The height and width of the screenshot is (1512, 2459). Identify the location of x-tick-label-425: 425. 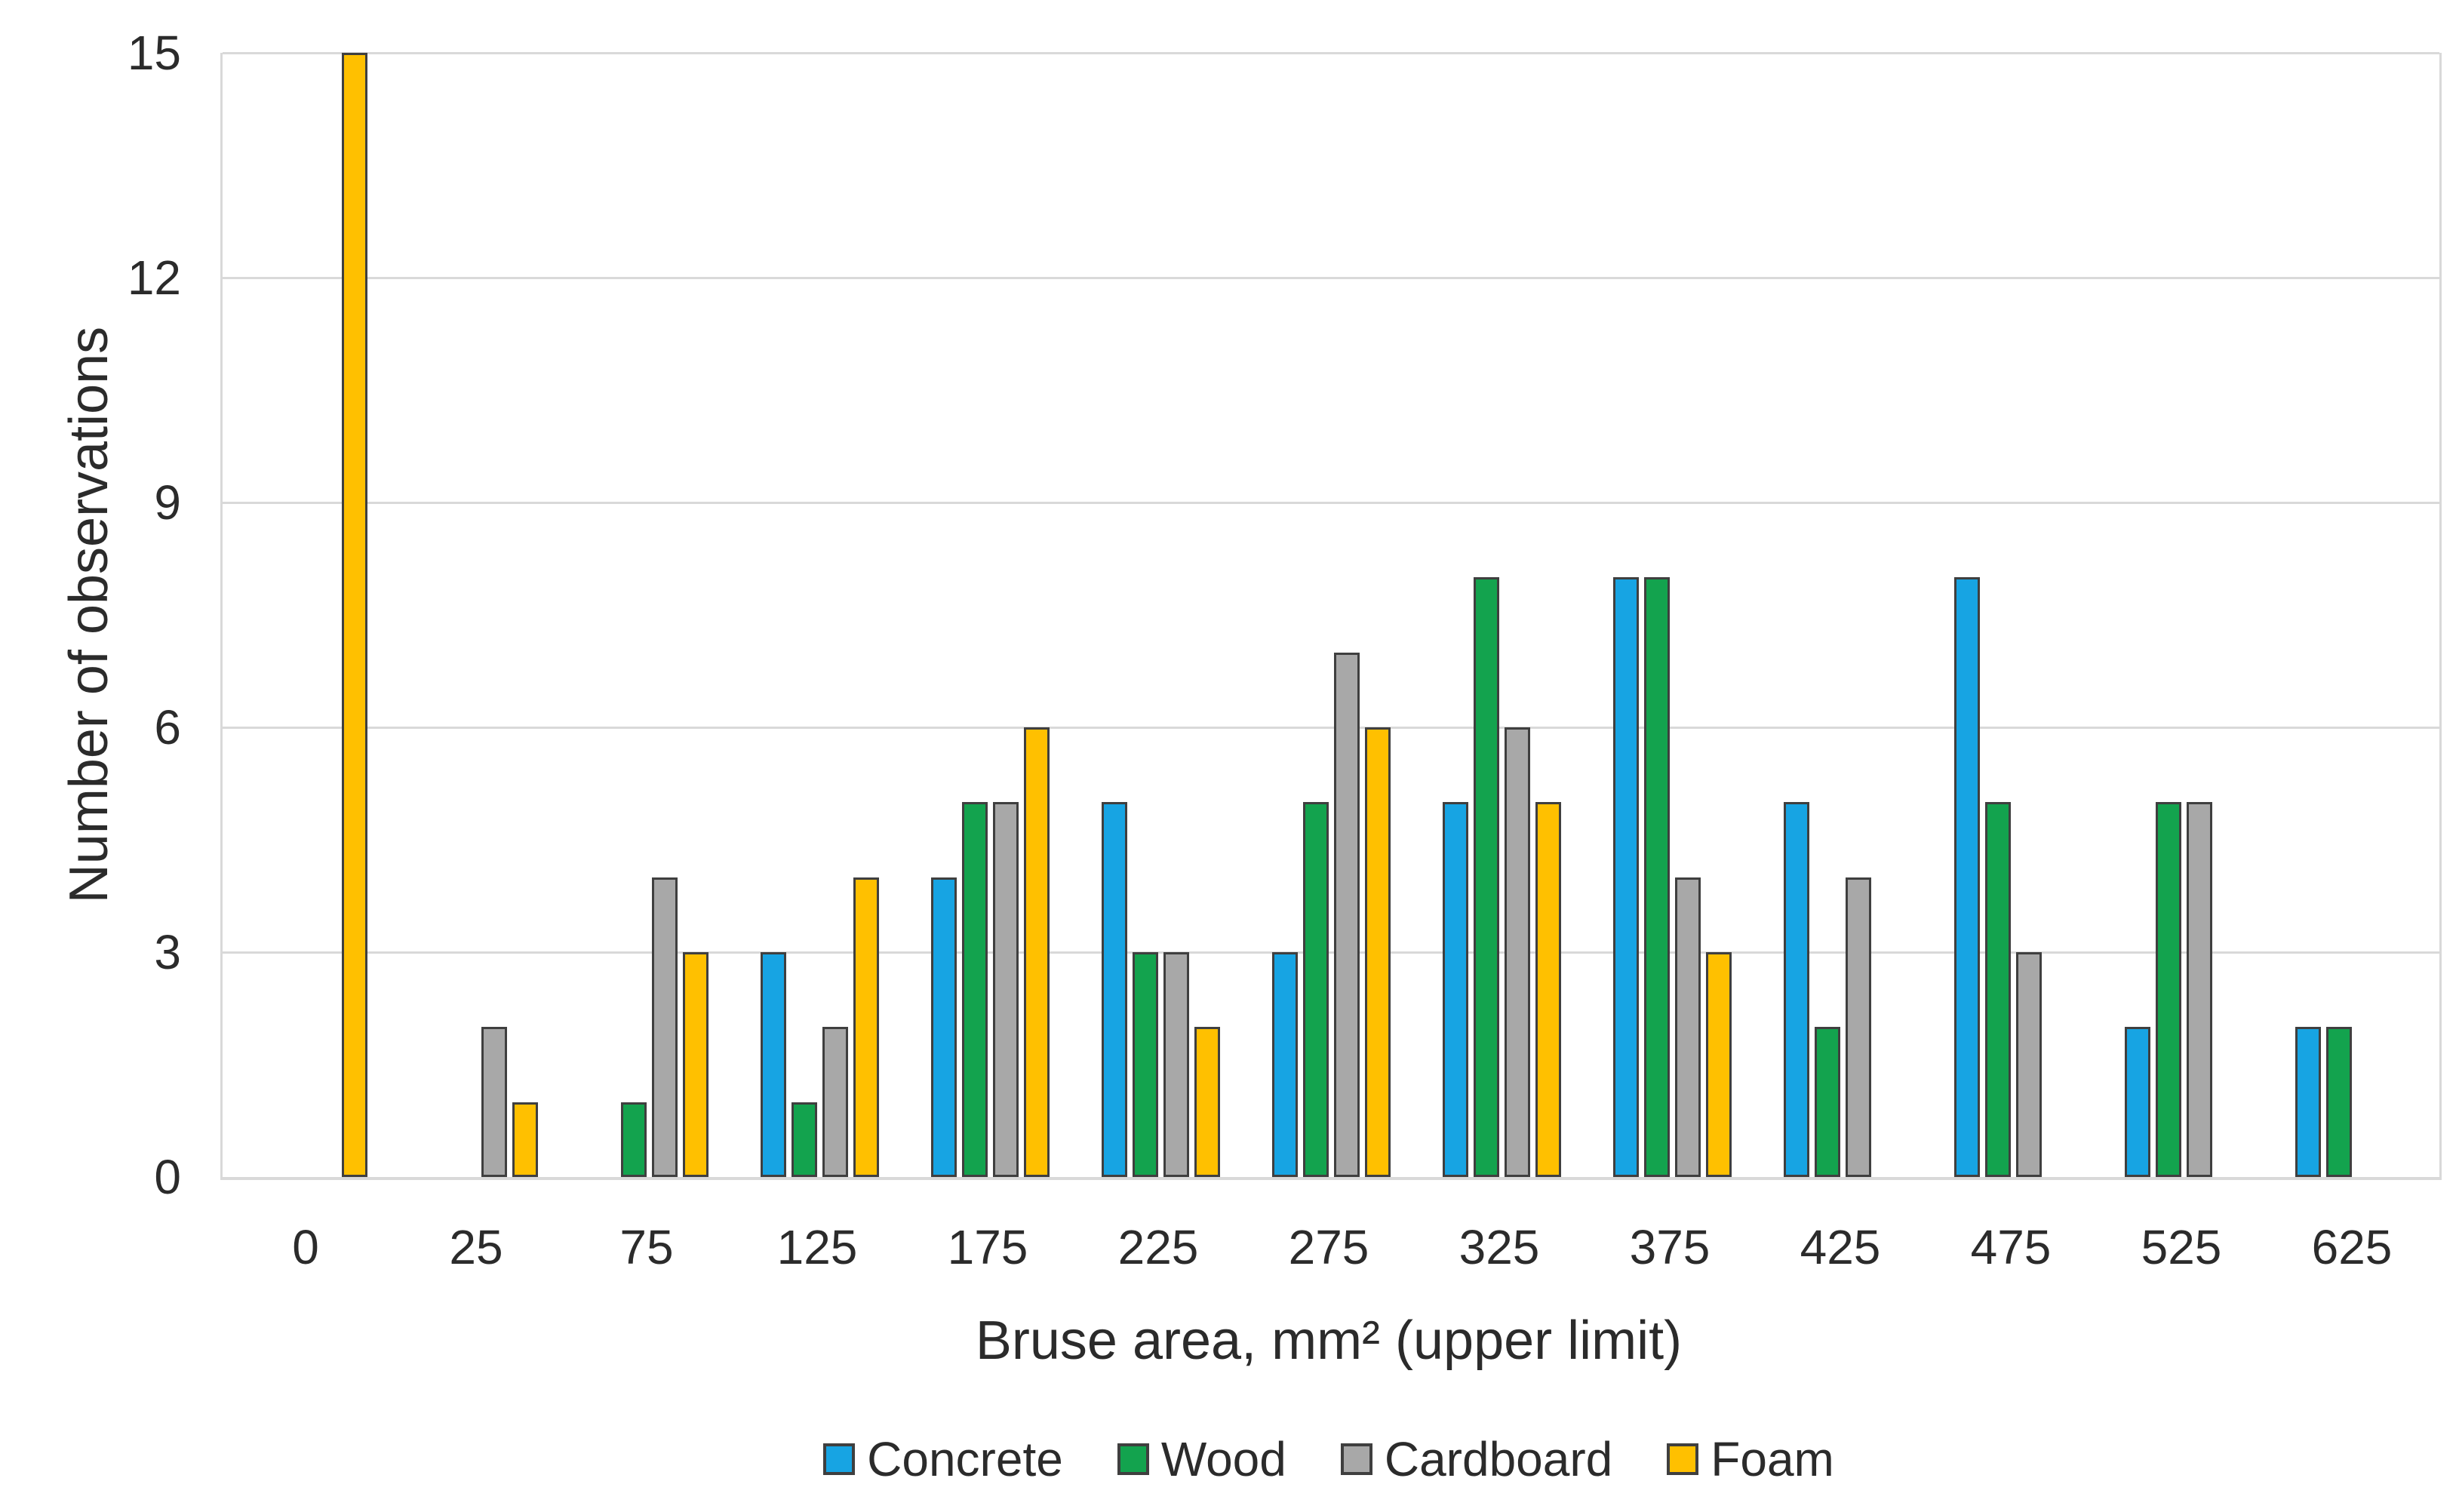
(1840, 1247).